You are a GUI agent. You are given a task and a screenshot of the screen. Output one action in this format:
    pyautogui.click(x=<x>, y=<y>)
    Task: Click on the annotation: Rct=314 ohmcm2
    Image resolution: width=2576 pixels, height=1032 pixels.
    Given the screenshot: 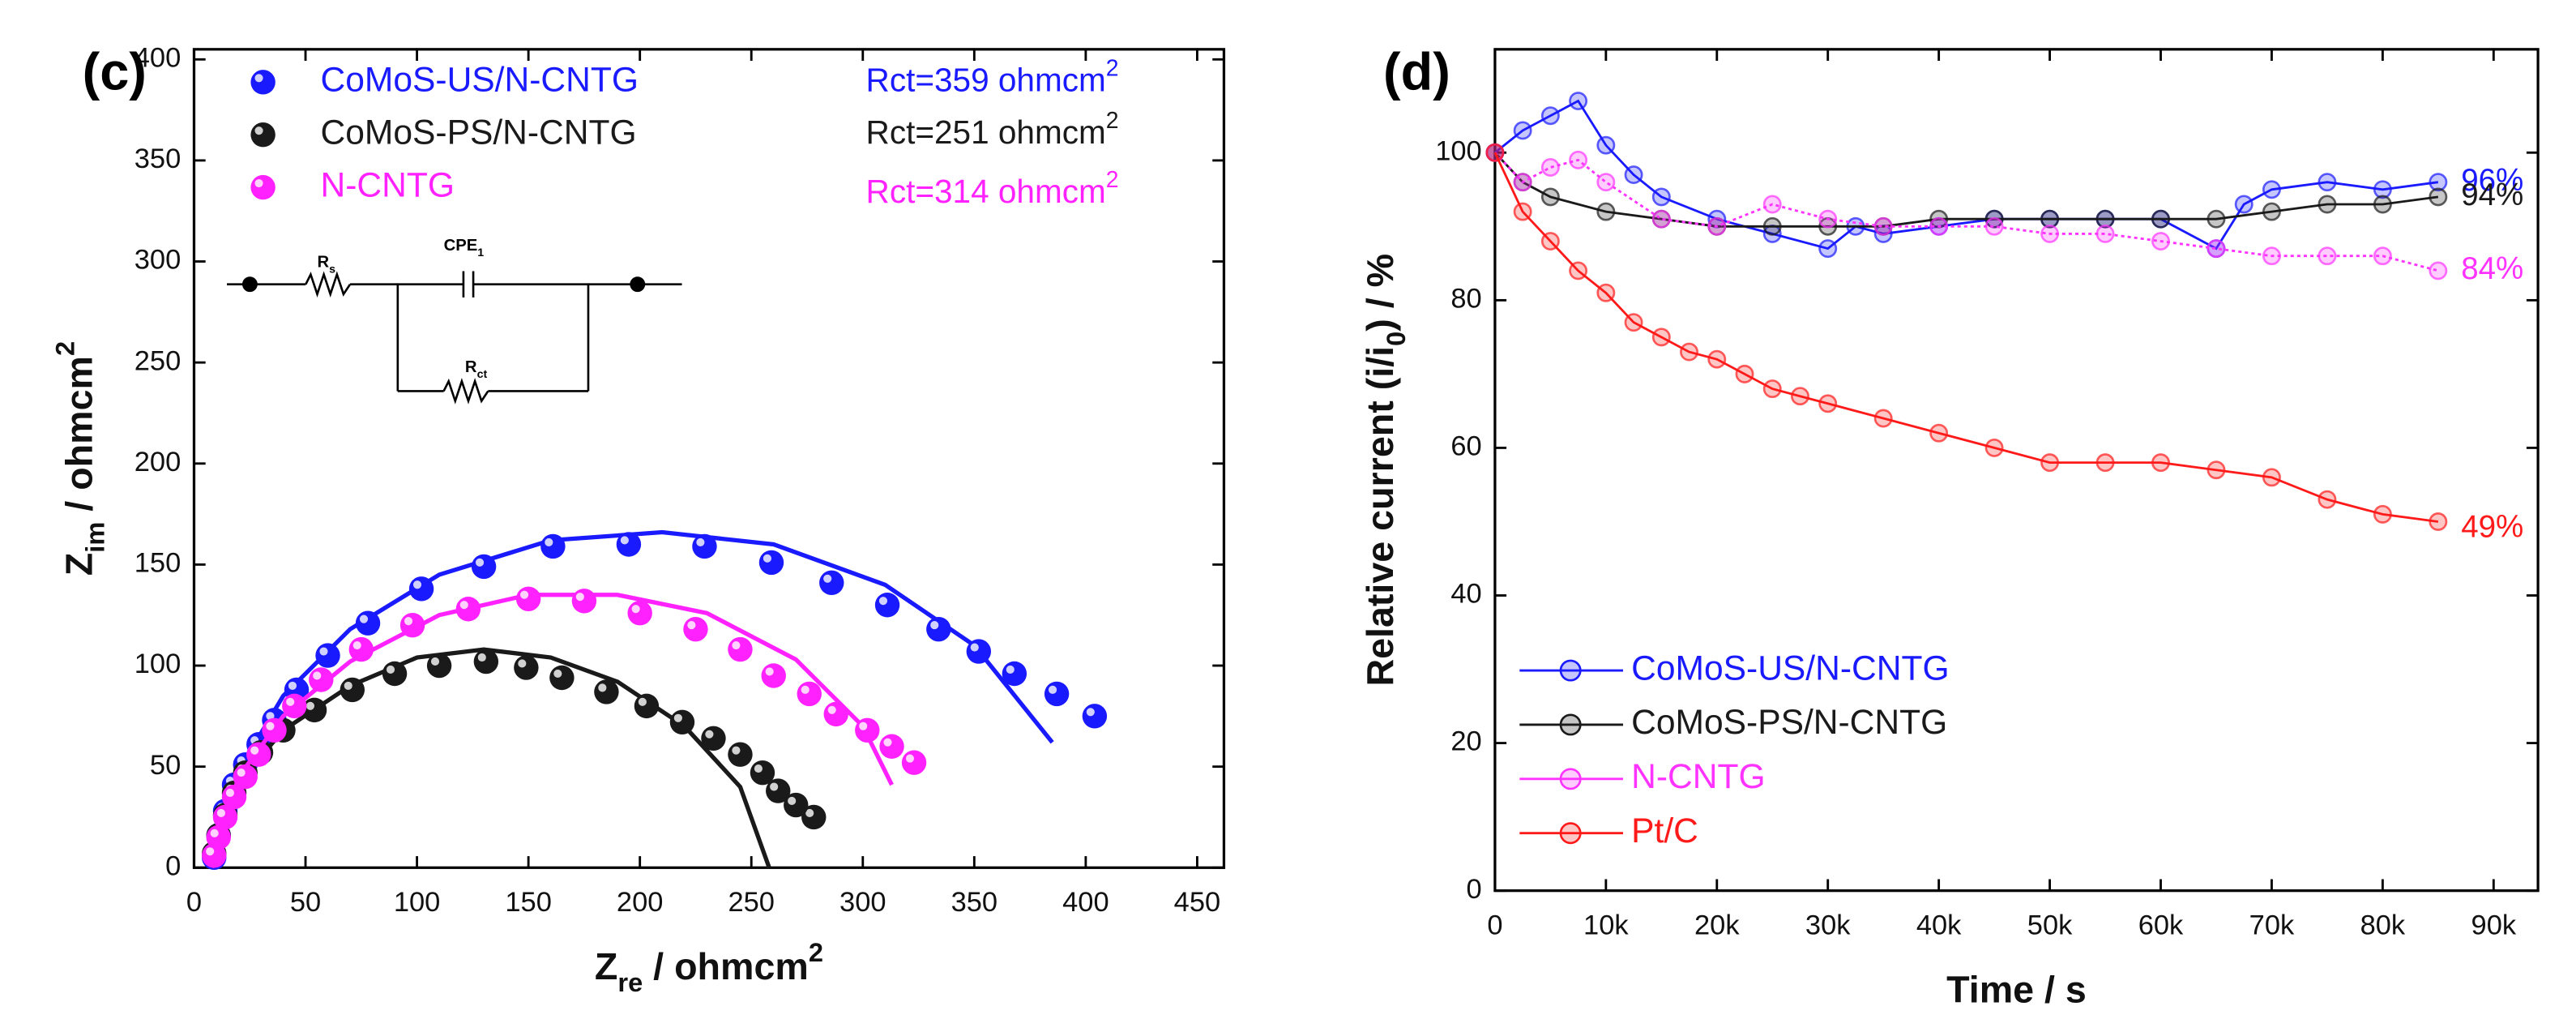 What is the action you would take?
    pyautogui.click(x=992, y=188)
    